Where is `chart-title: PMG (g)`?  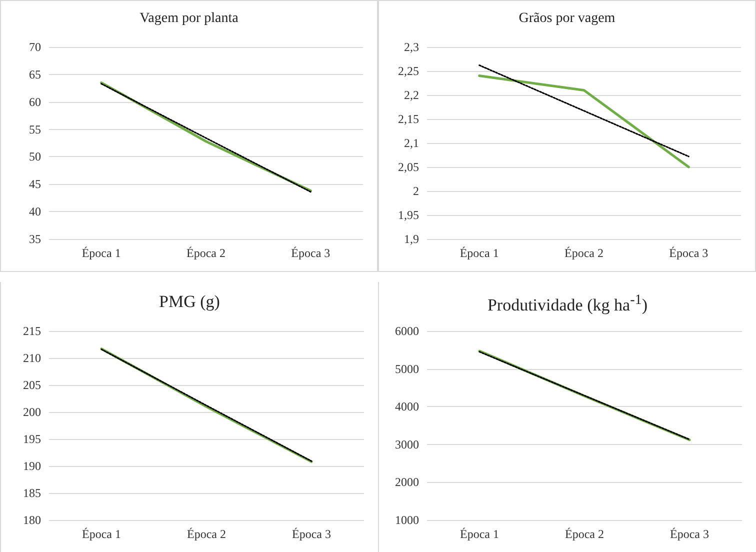
chart-title: PMG (g) is located at coordinates (189, 302).